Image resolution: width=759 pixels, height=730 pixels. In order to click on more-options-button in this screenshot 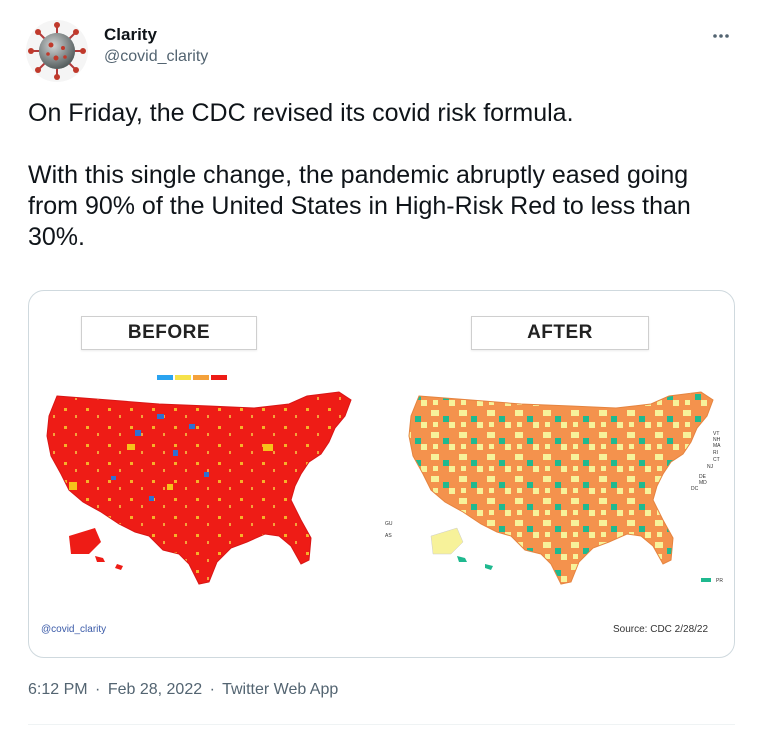, I will do `click(721, 36)`.